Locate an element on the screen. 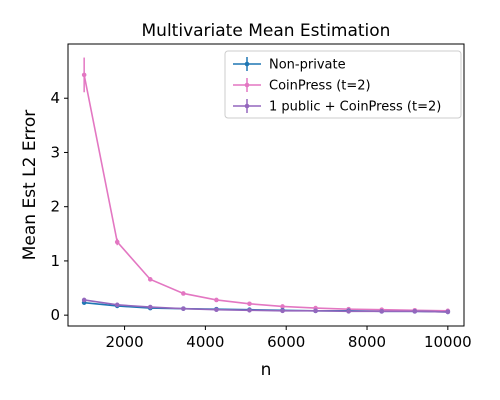  legend-label: 1 public + CoinPress (t=2) is located at coordinates (355, 107).